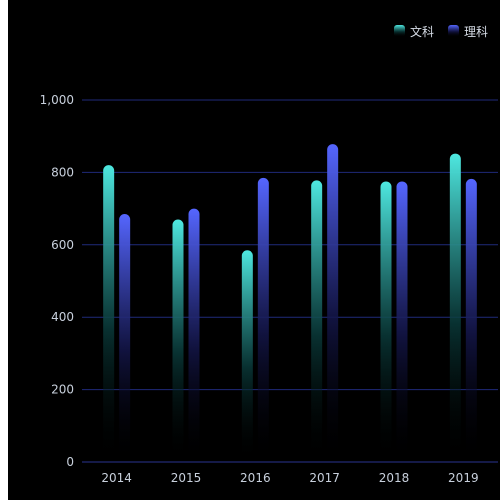 The width and height of the screenshot is (500, 500). I want to click on bar-series1-2016, so click(247, 356).